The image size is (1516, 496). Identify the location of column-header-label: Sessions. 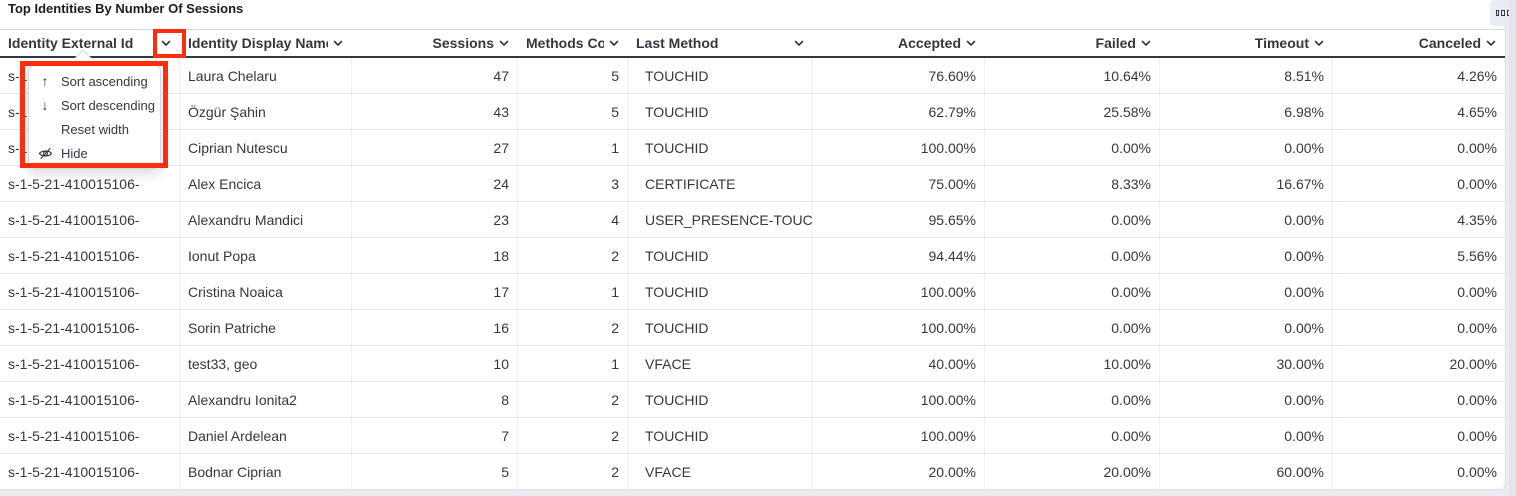
(463, 43).